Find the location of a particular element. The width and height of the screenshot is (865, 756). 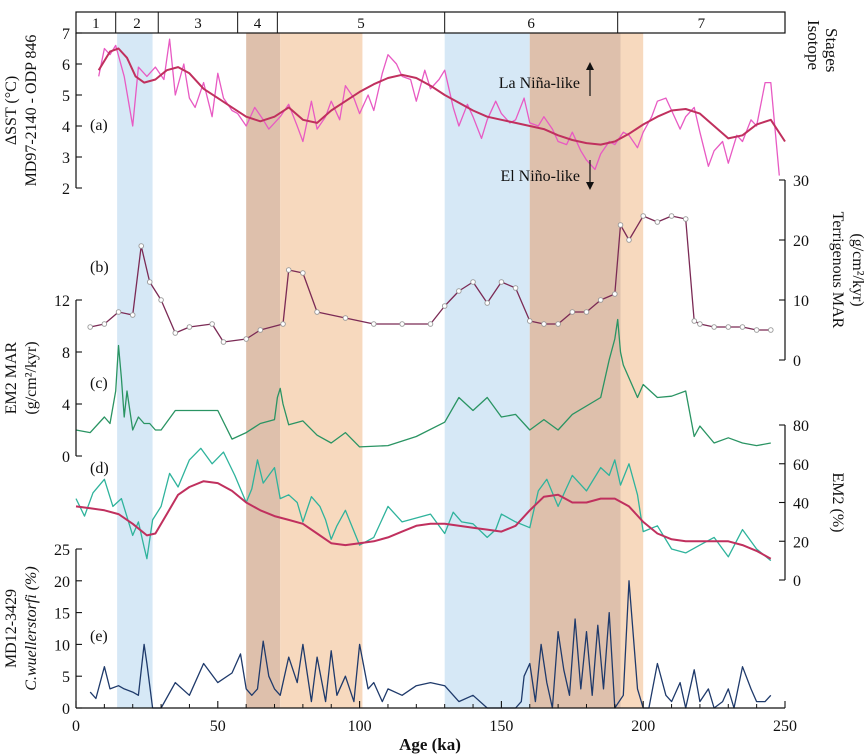

panel-c-raw-line is located at coordinates (423, 383).